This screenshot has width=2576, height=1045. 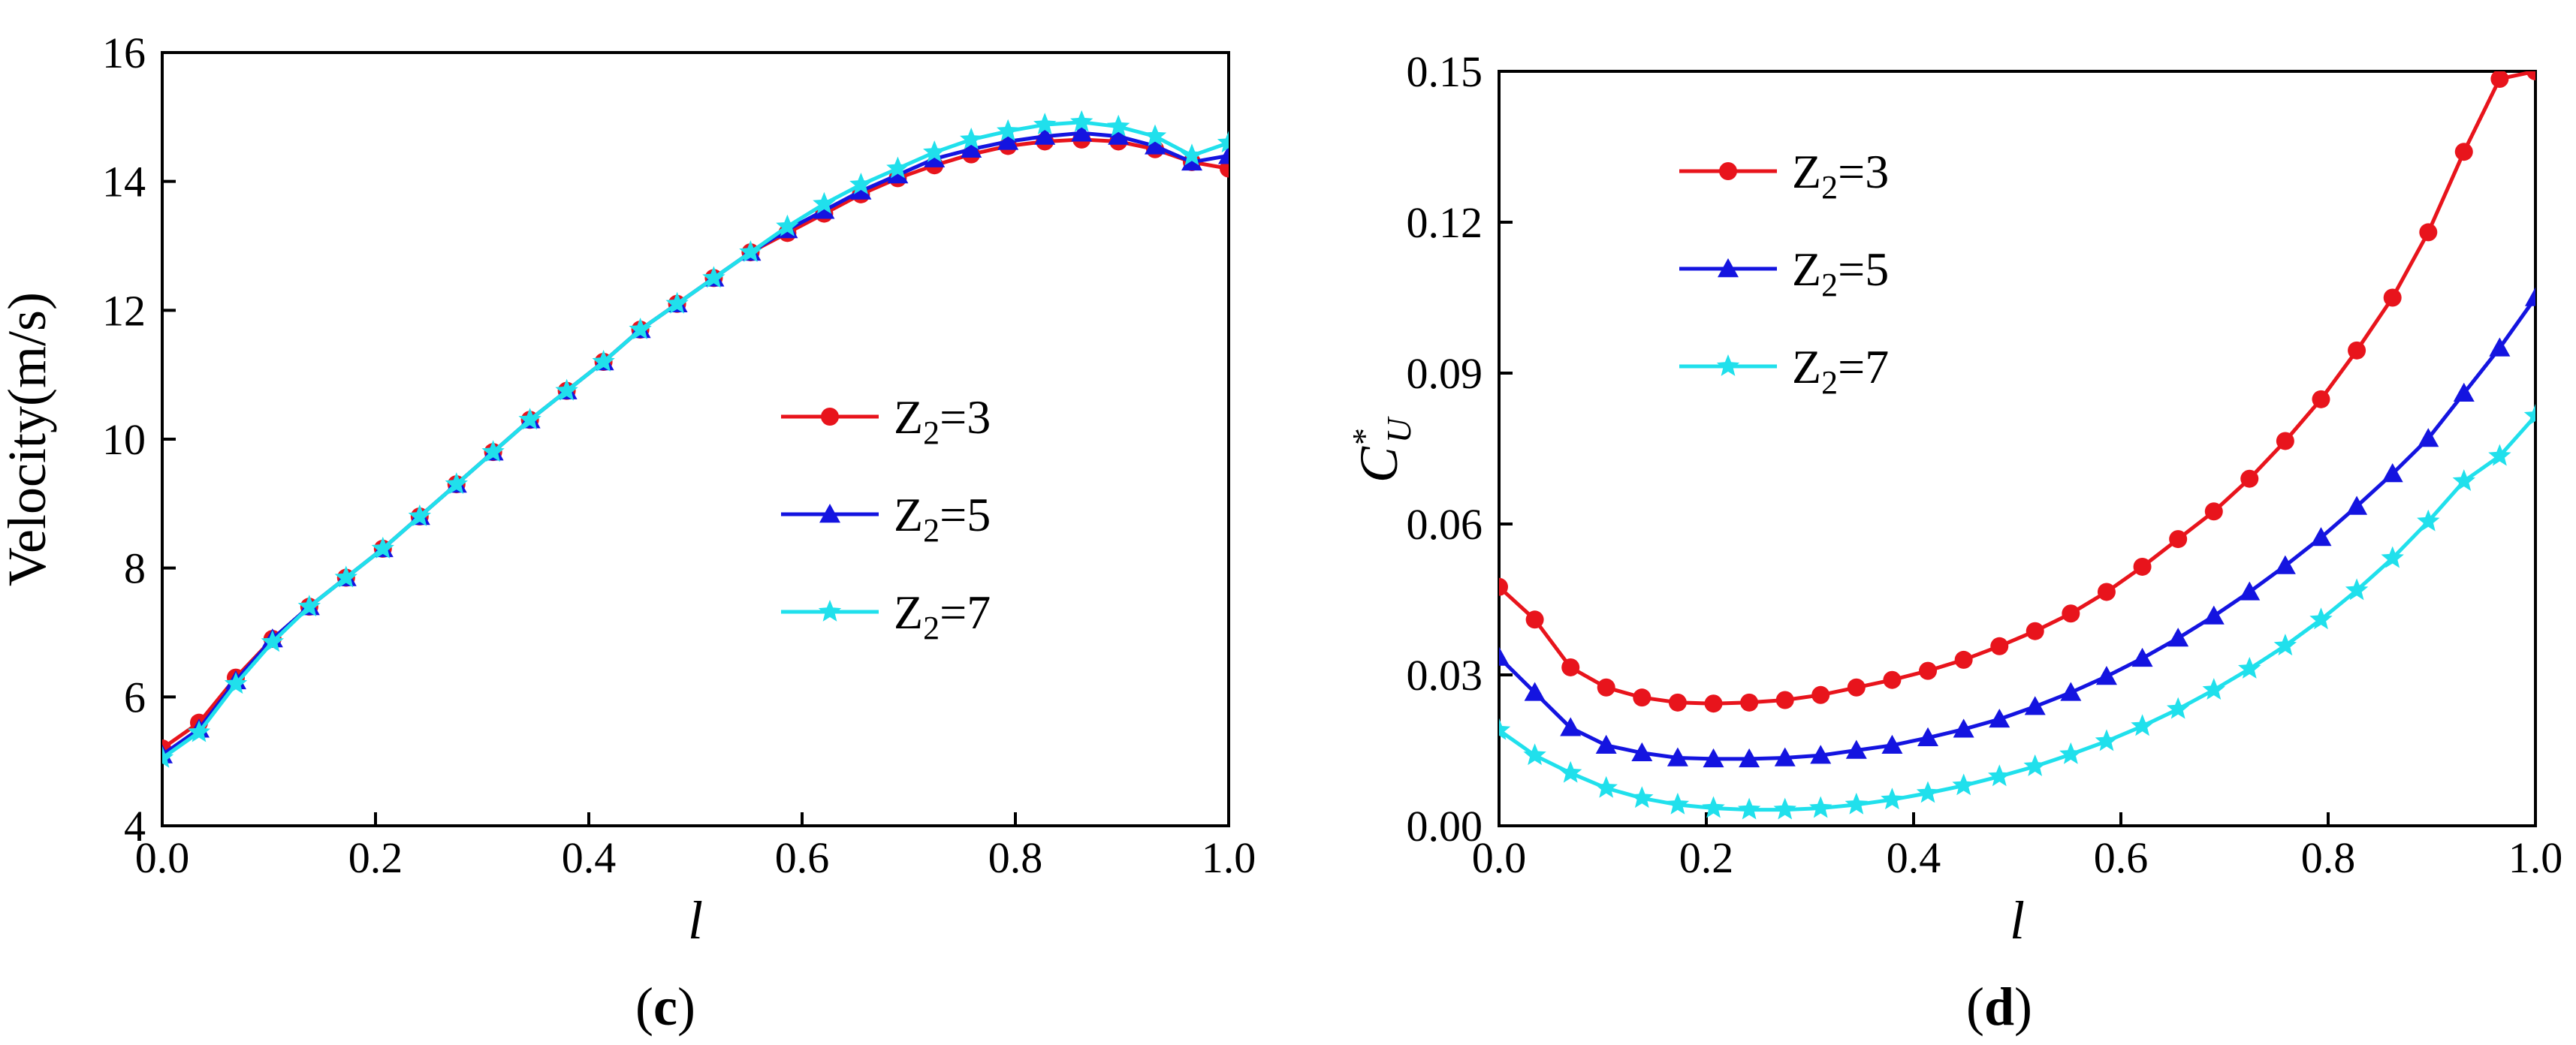 I want to click on chart-c-y-tick-label: 10, so click(x=124, y=439).